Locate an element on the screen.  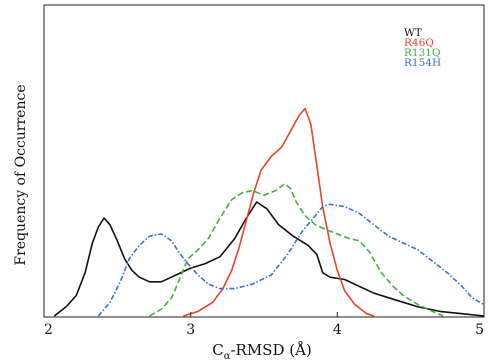
legend-label-r131q: R131Q is located at coordinates (422, 53).